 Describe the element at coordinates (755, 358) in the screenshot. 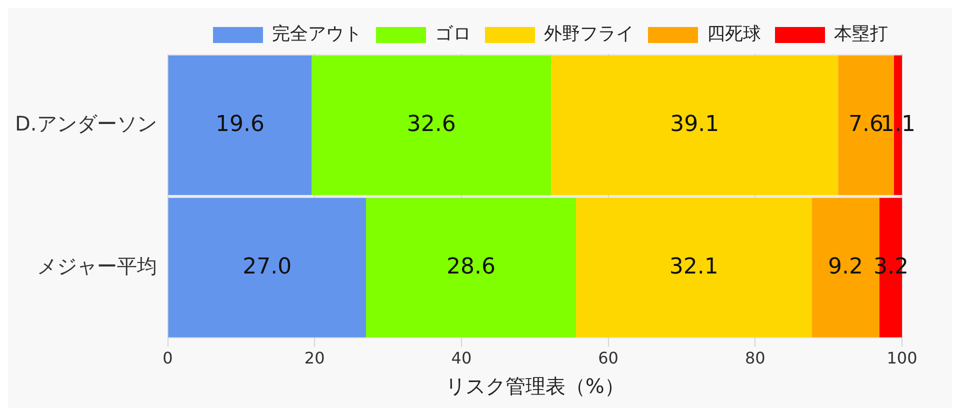

I see `x-tick-label: 80` at that location.